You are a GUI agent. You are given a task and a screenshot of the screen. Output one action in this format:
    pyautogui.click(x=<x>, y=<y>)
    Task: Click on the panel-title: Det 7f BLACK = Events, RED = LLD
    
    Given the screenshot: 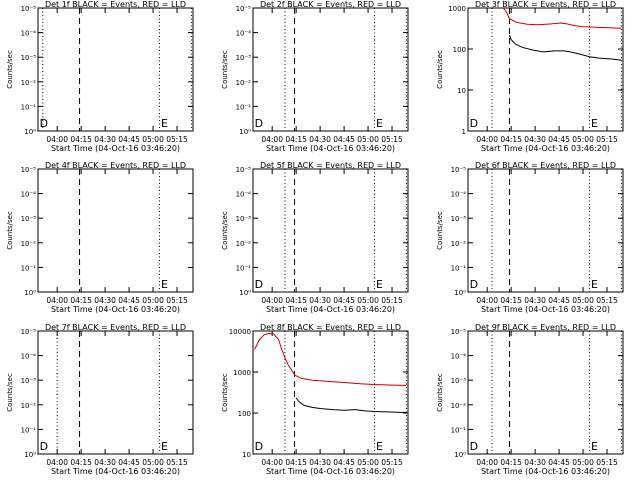 What is the action you would take?
    pyautogui.click(x=115, y=327)
    